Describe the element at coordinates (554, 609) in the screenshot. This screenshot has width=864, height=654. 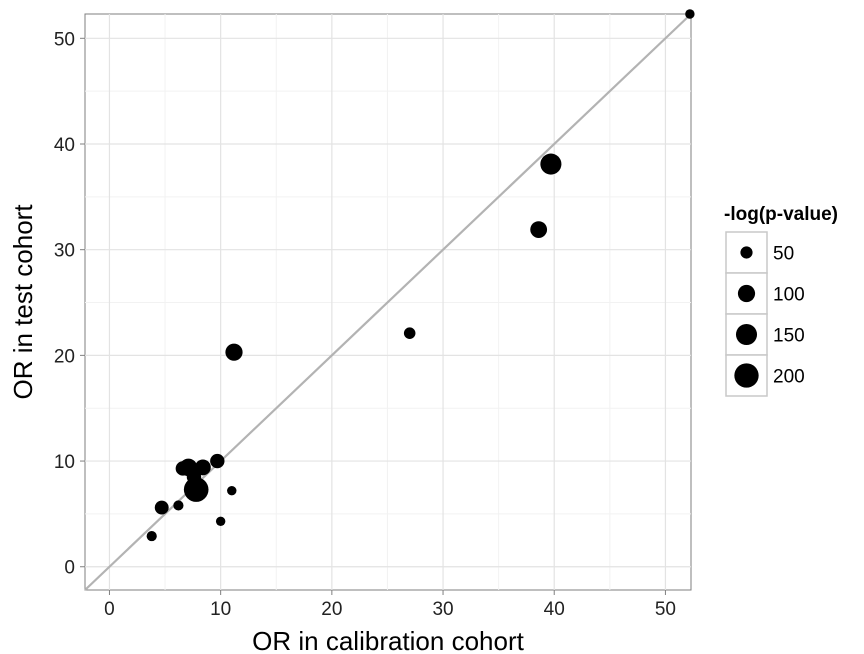
I see `x-tick-label: 40` at that location.